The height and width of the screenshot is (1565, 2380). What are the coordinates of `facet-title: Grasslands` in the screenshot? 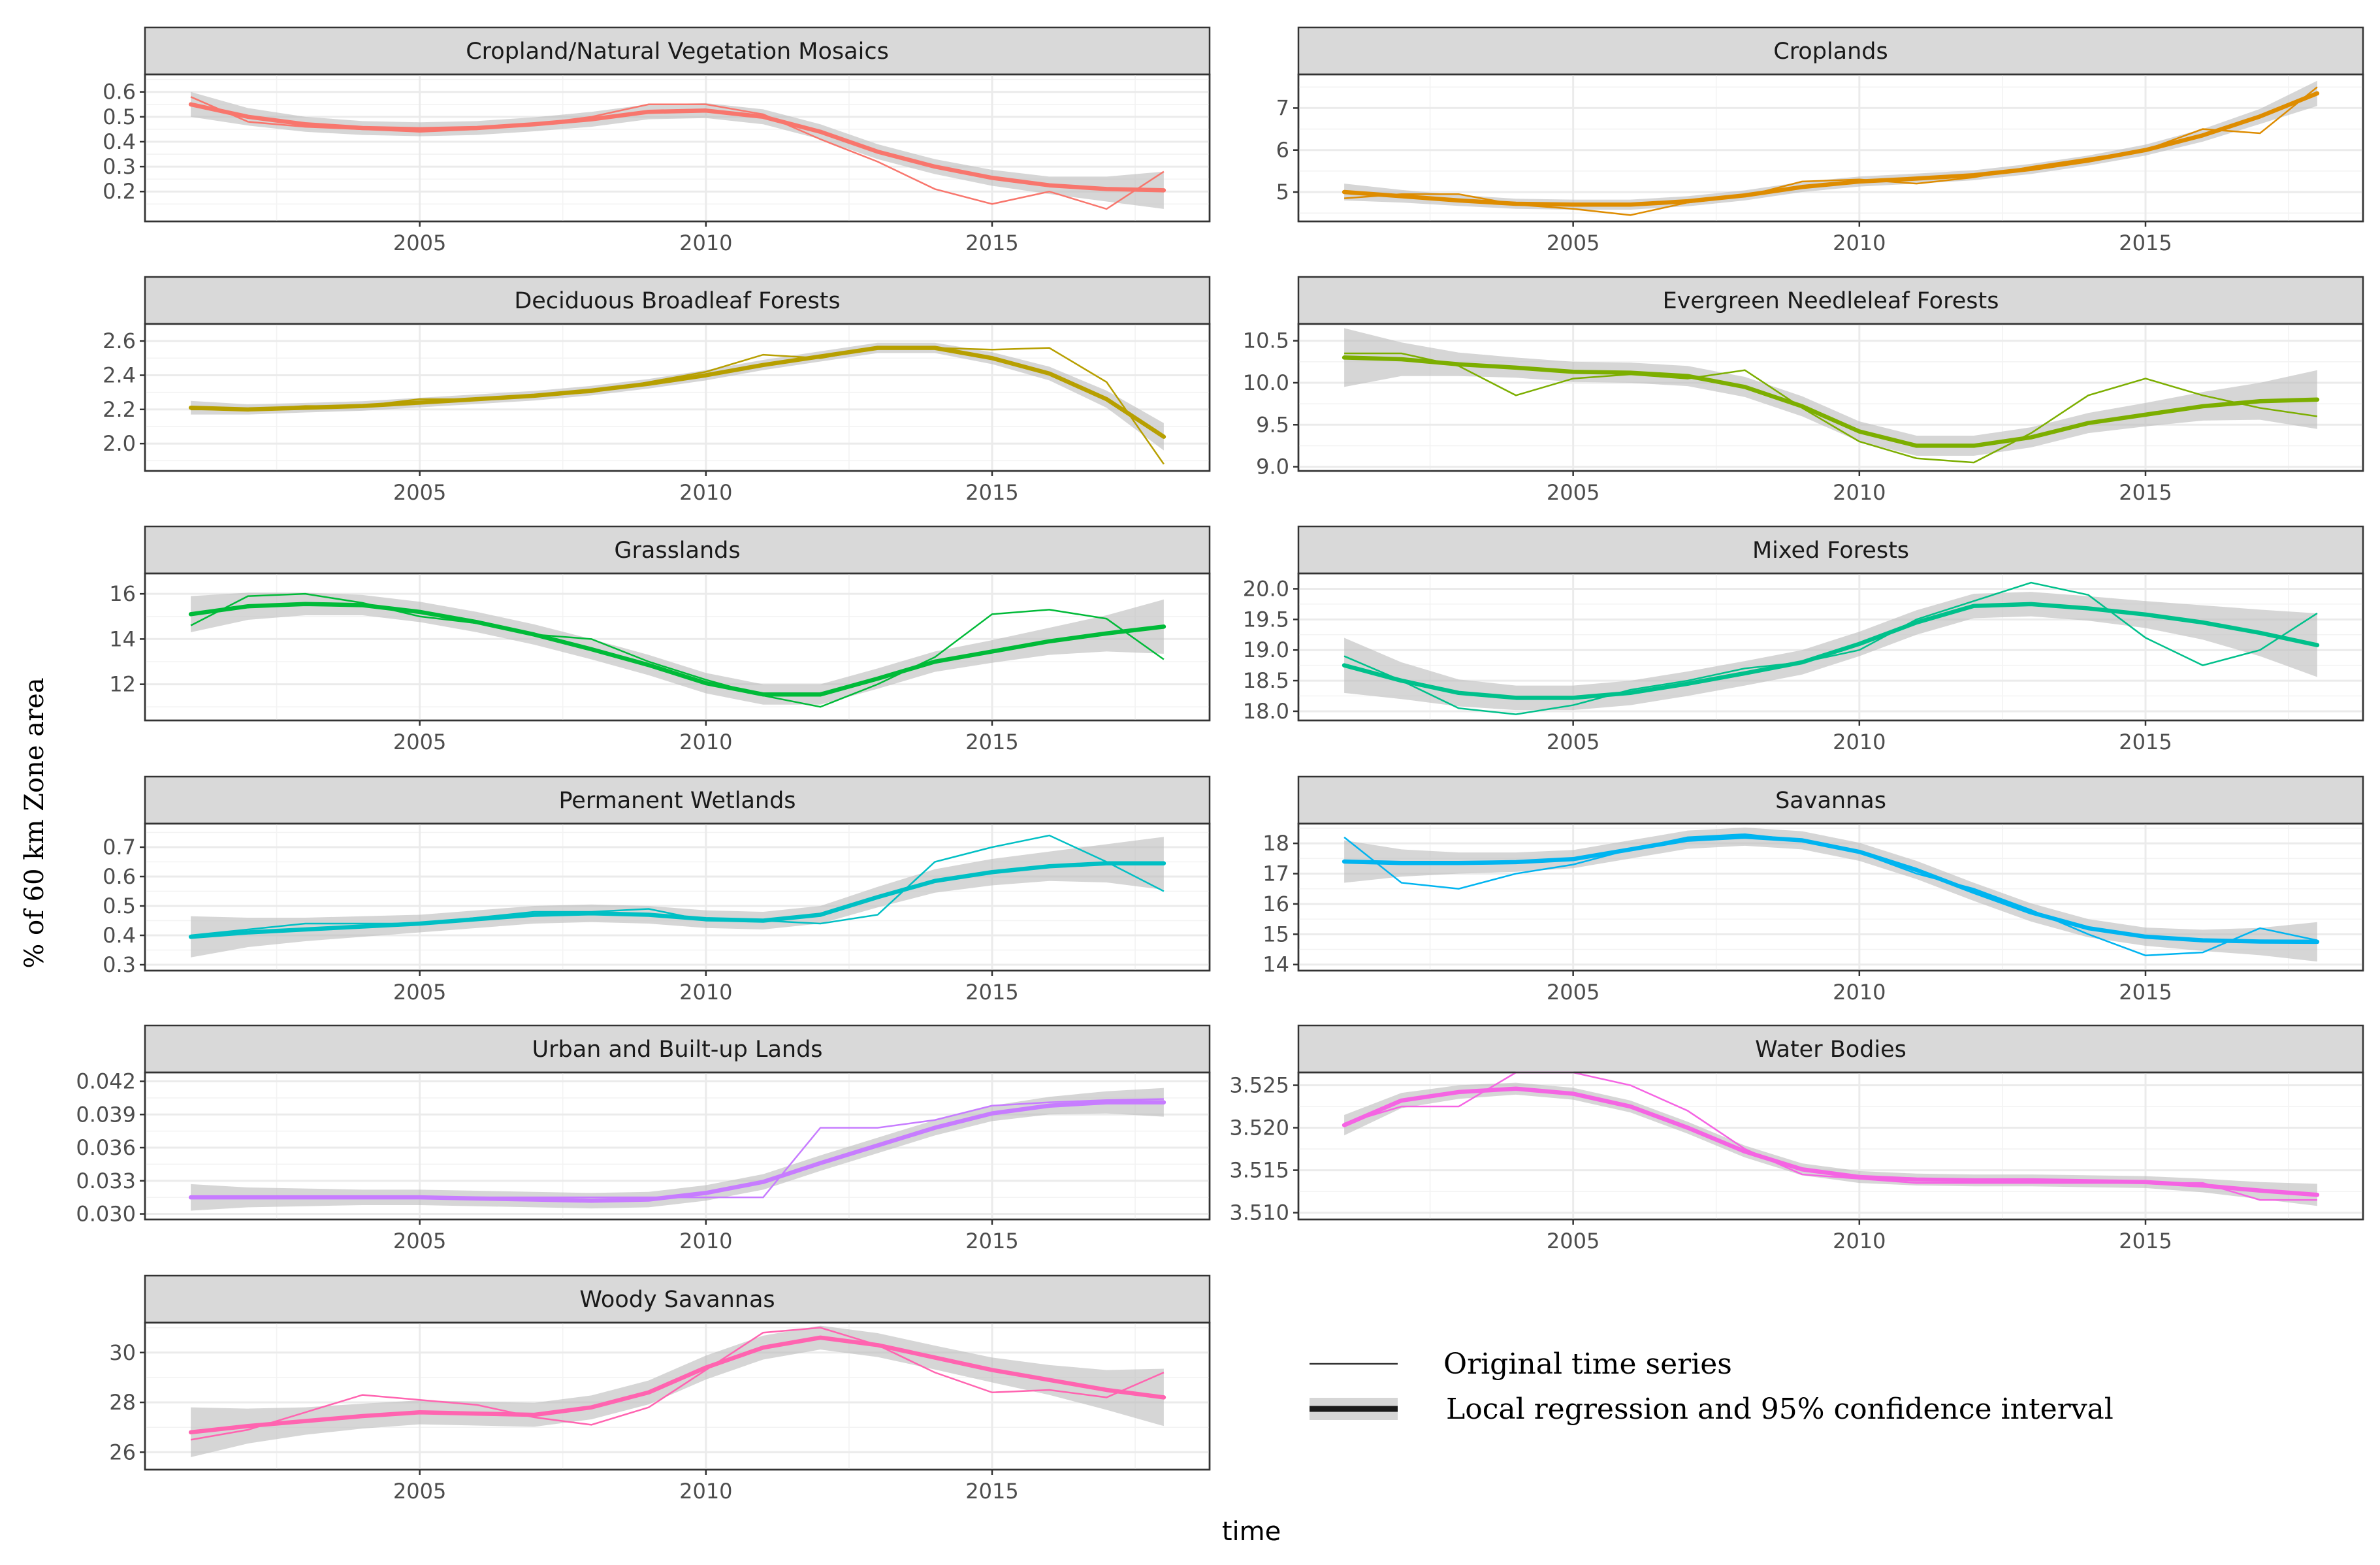 It's located at (677, 551).